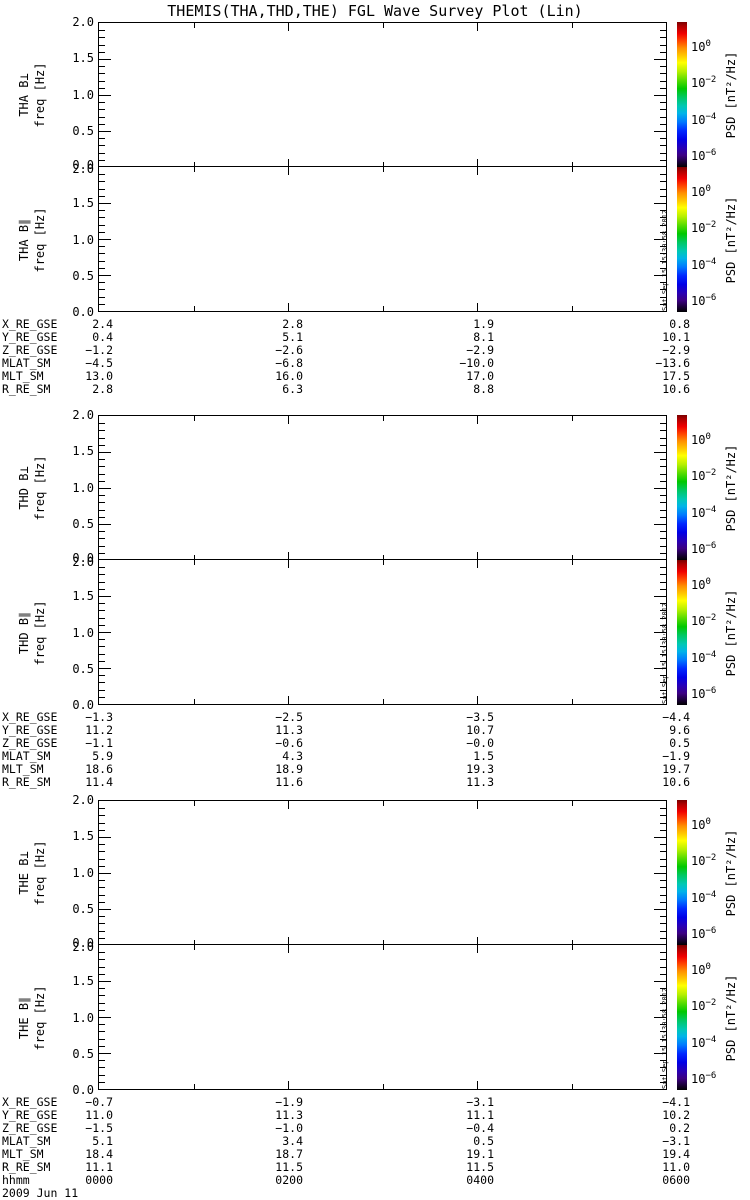 This screenshot has height=1200, width=750. What do you see at coordinates (30, 717) in the screenshot?
I see `ephemeris-row-label: X_RE_GSE` at bounding box center [30, 717].